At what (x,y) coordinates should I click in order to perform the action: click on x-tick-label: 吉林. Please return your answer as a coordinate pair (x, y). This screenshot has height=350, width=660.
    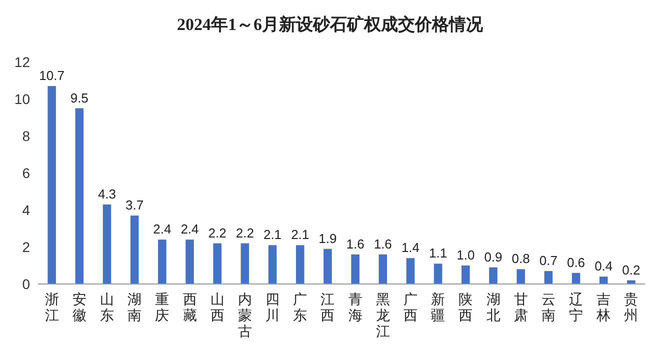
    Looking at the image, I should click on (603, 307).